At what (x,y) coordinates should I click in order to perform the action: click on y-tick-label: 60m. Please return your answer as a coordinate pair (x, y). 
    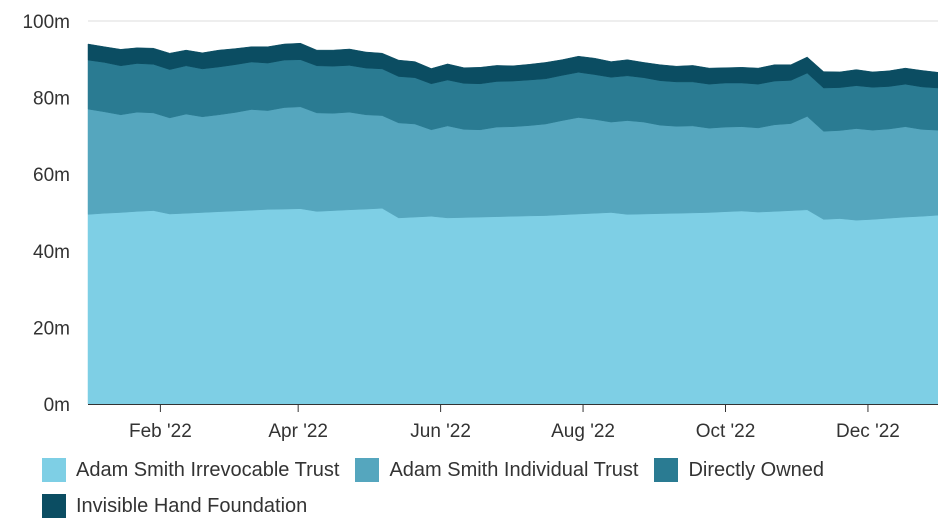
    Looking at the image, I should click on (51, 175).